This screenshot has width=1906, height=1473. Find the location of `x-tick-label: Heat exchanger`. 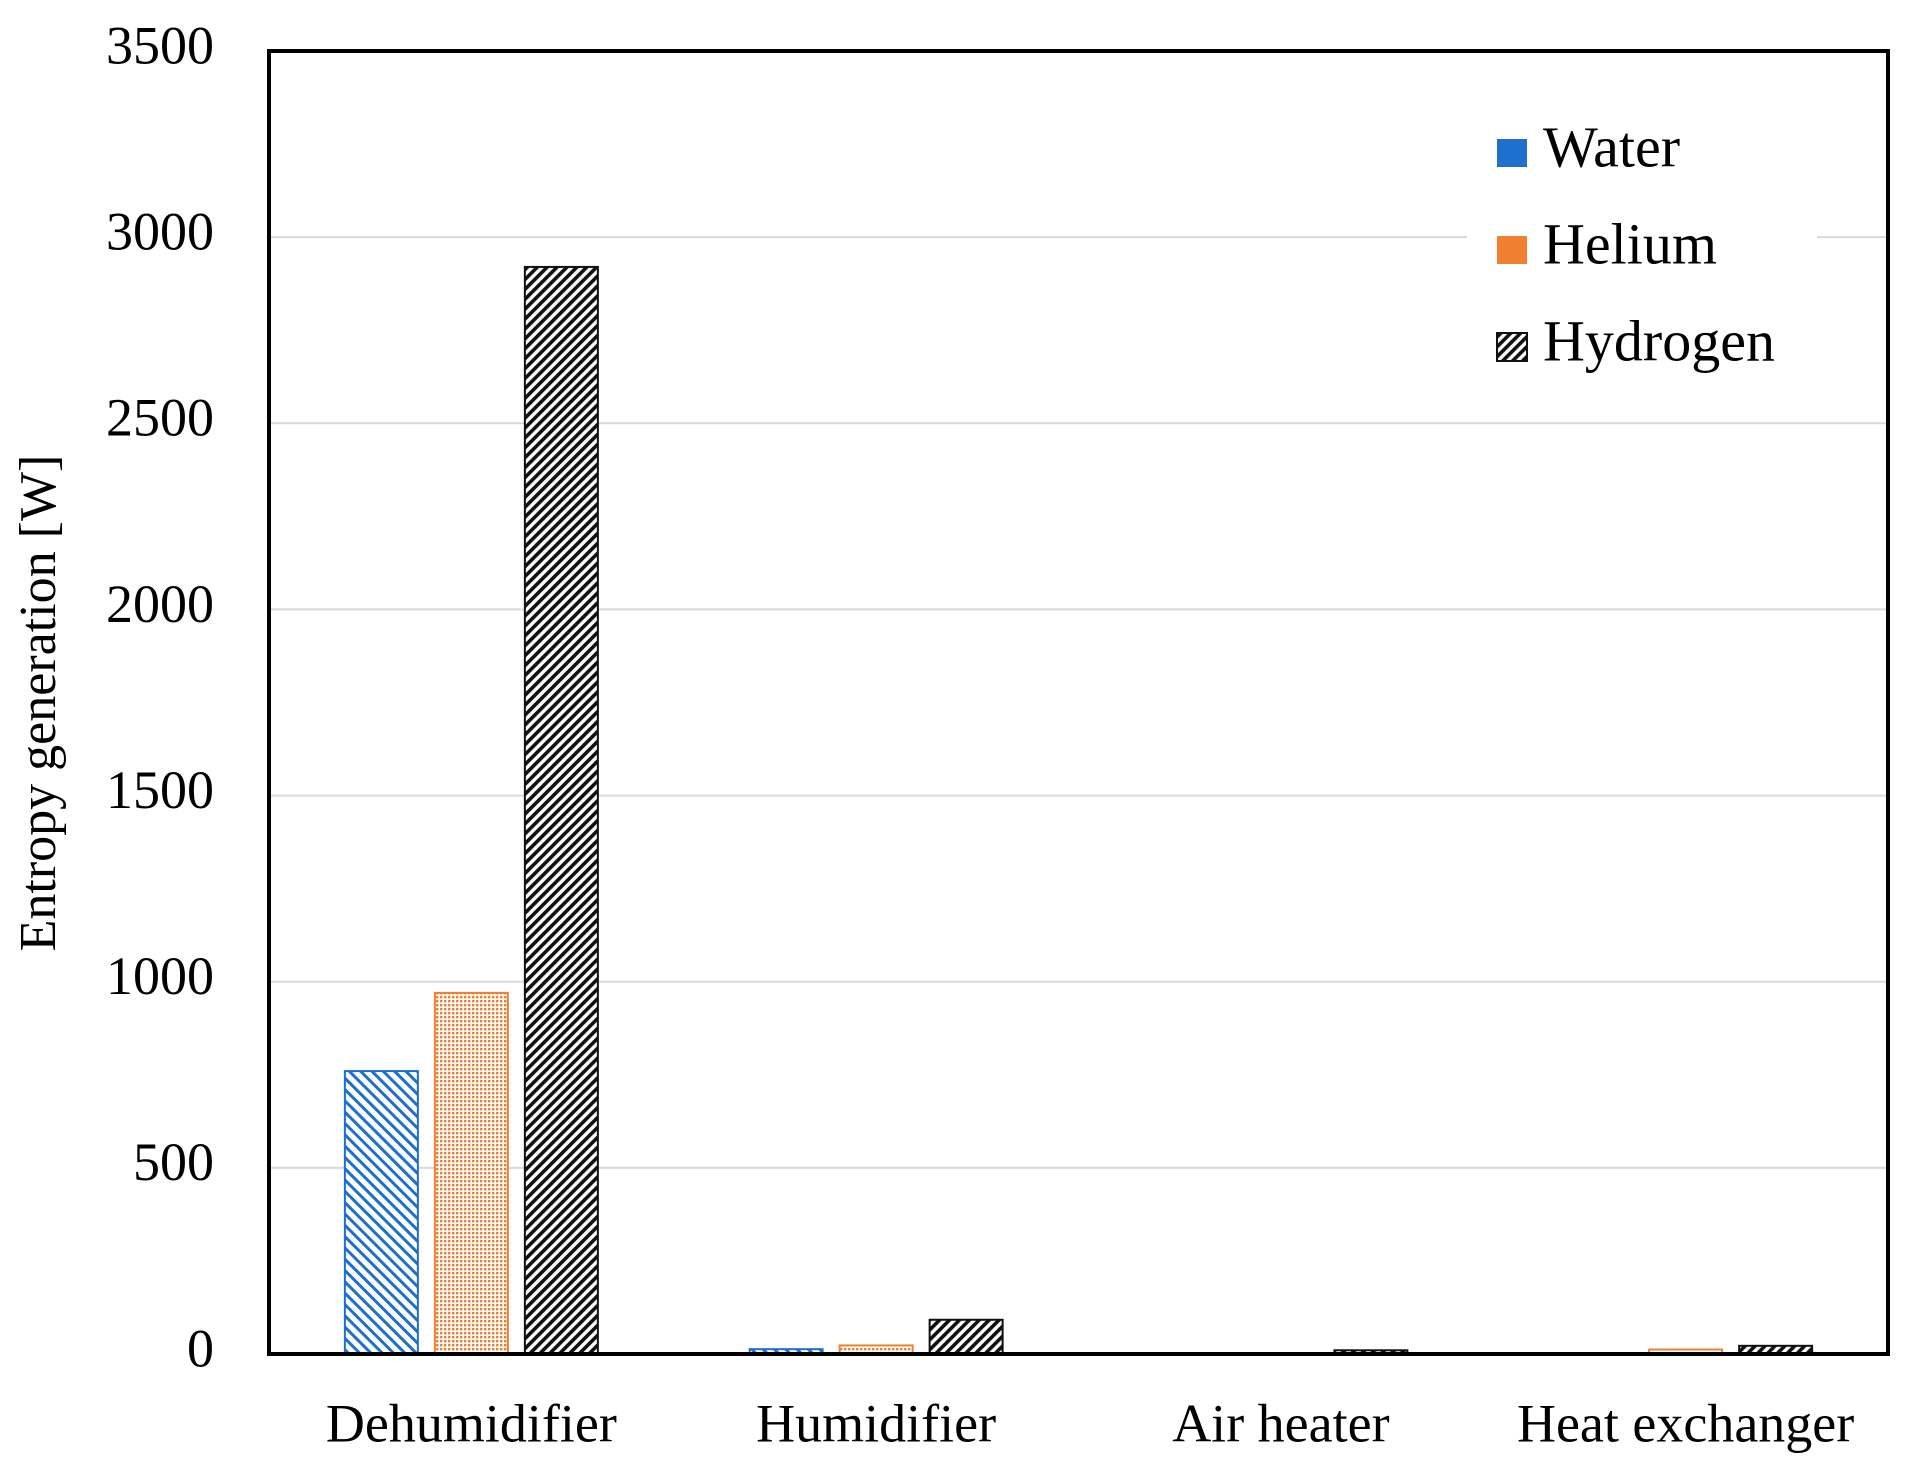

x-tick-label: Heat exchanger is located at coordinates (1685, 1423).